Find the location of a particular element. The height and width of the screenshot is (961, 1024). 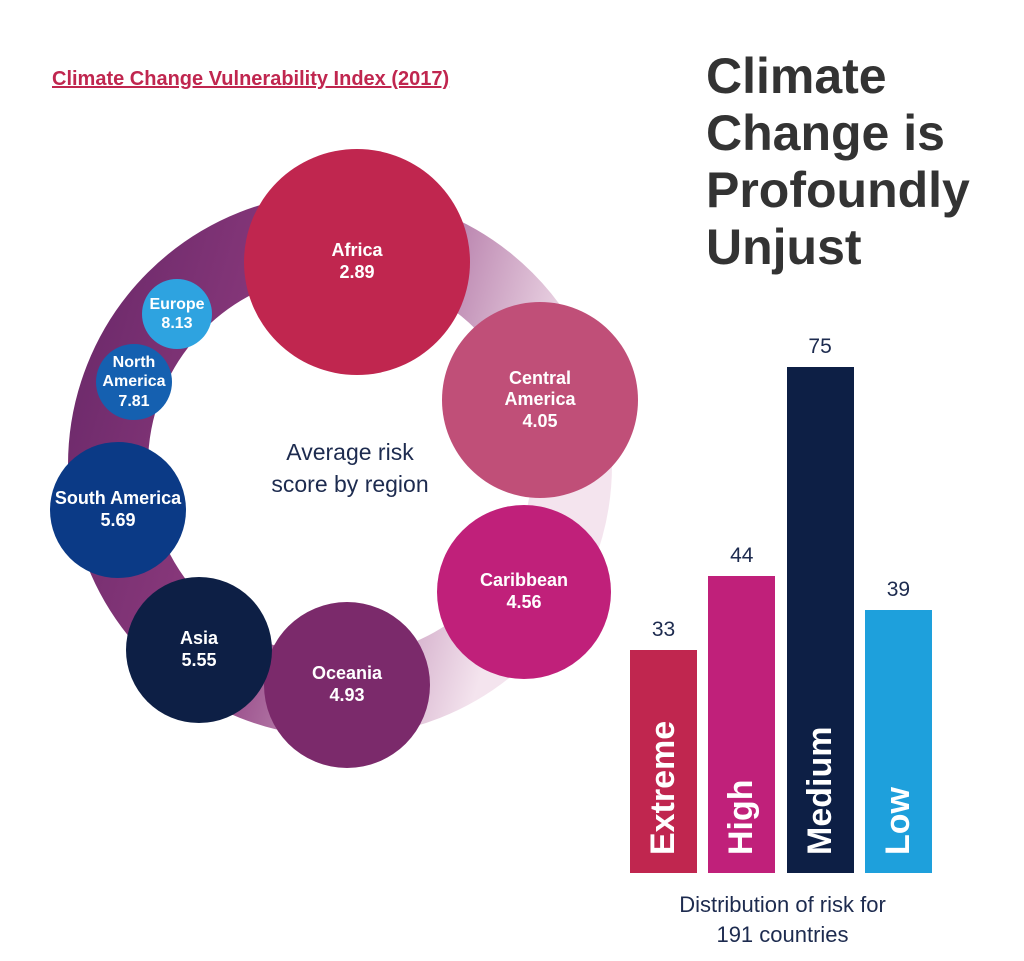

bubble: South America 5.69 is located at coordinates (118, 510).